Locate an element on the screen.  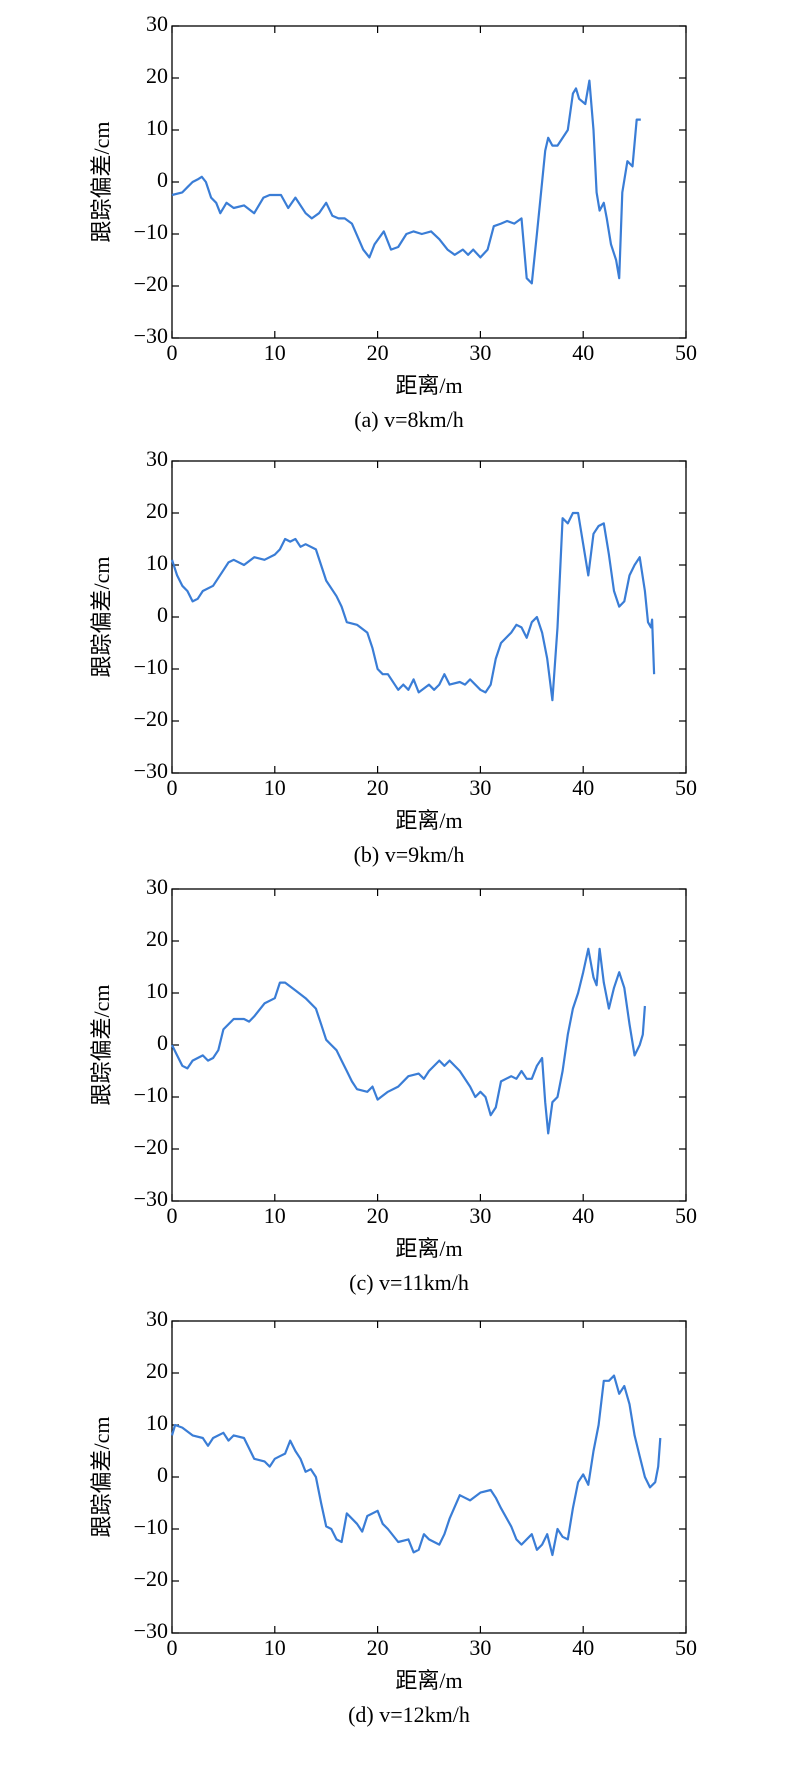
caption: (c) v=11km/h is located at coordinates (409, 1282).